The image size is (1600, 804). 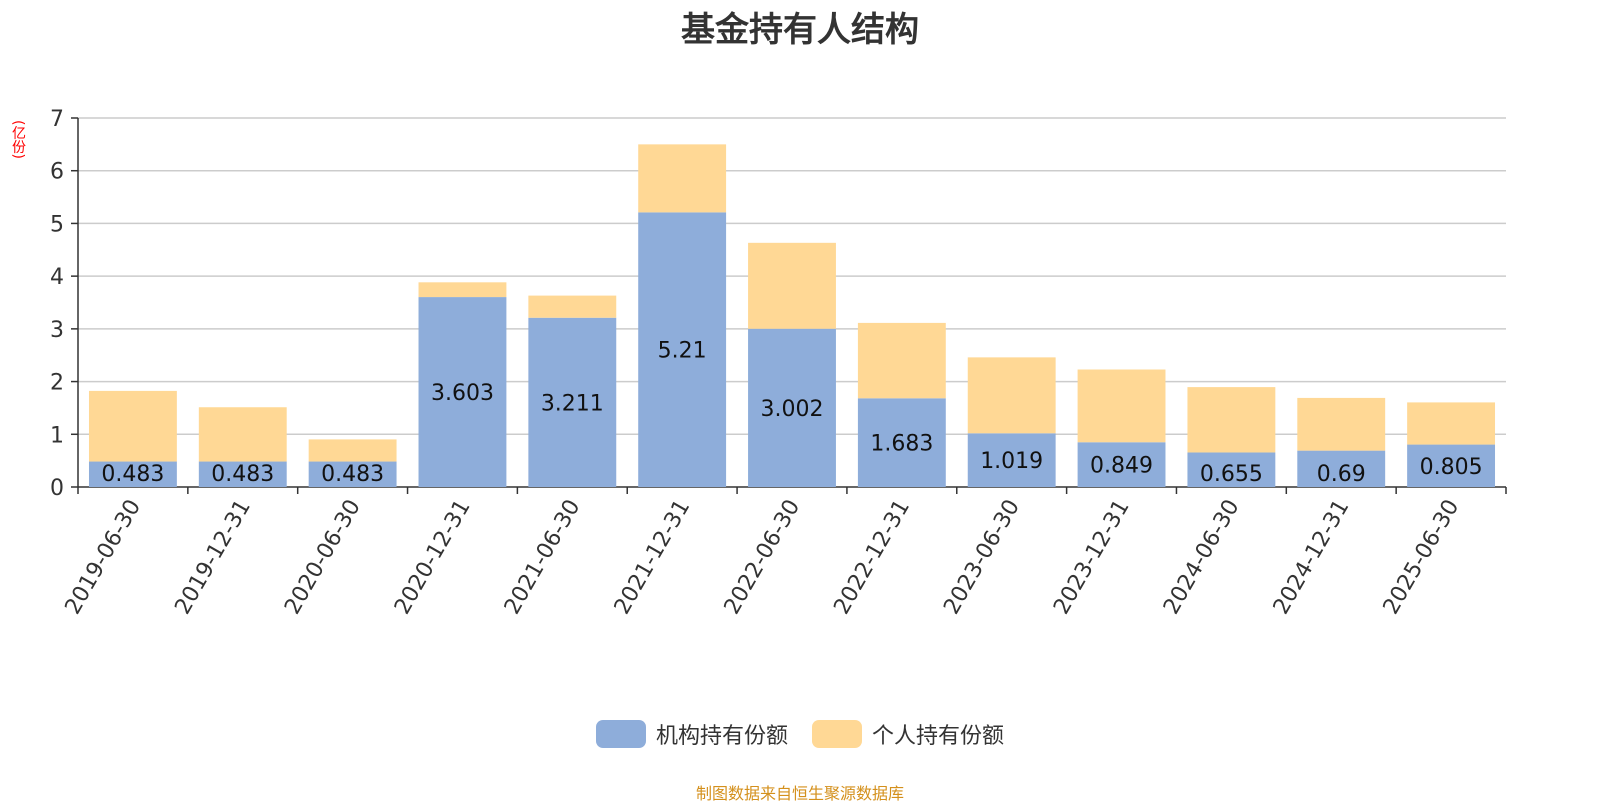 I want to click on x-tick-label: 2019-12-31, so click(x=213, y=557).